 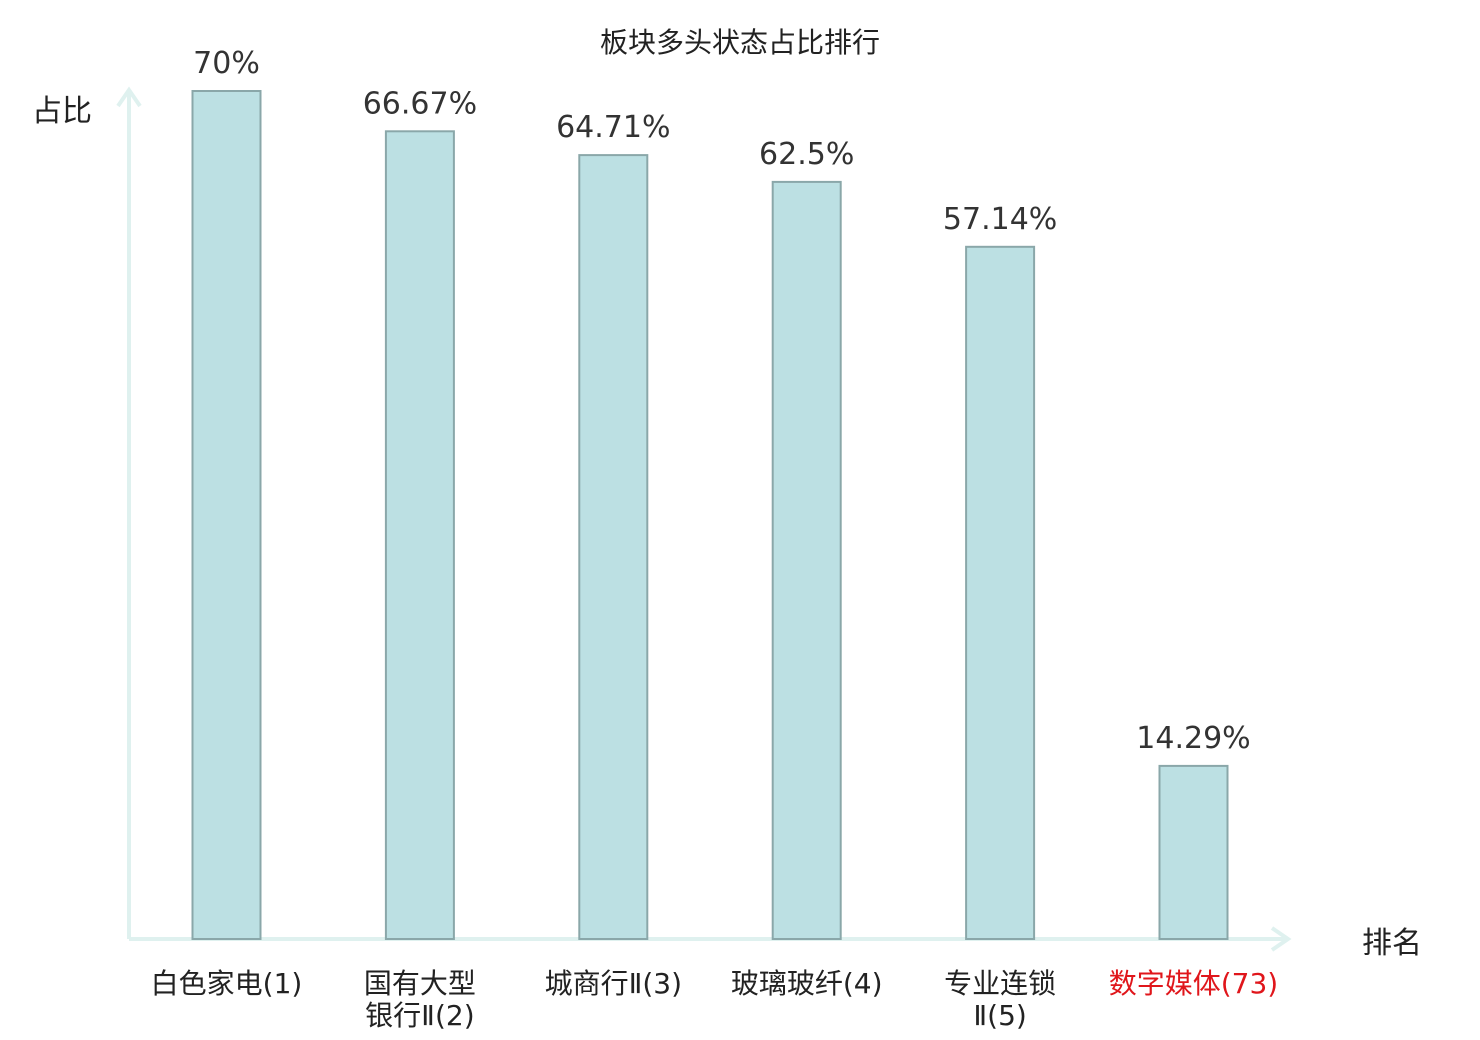 I want to click on value-label-4: 62.5%, so click(x=806, y=154).